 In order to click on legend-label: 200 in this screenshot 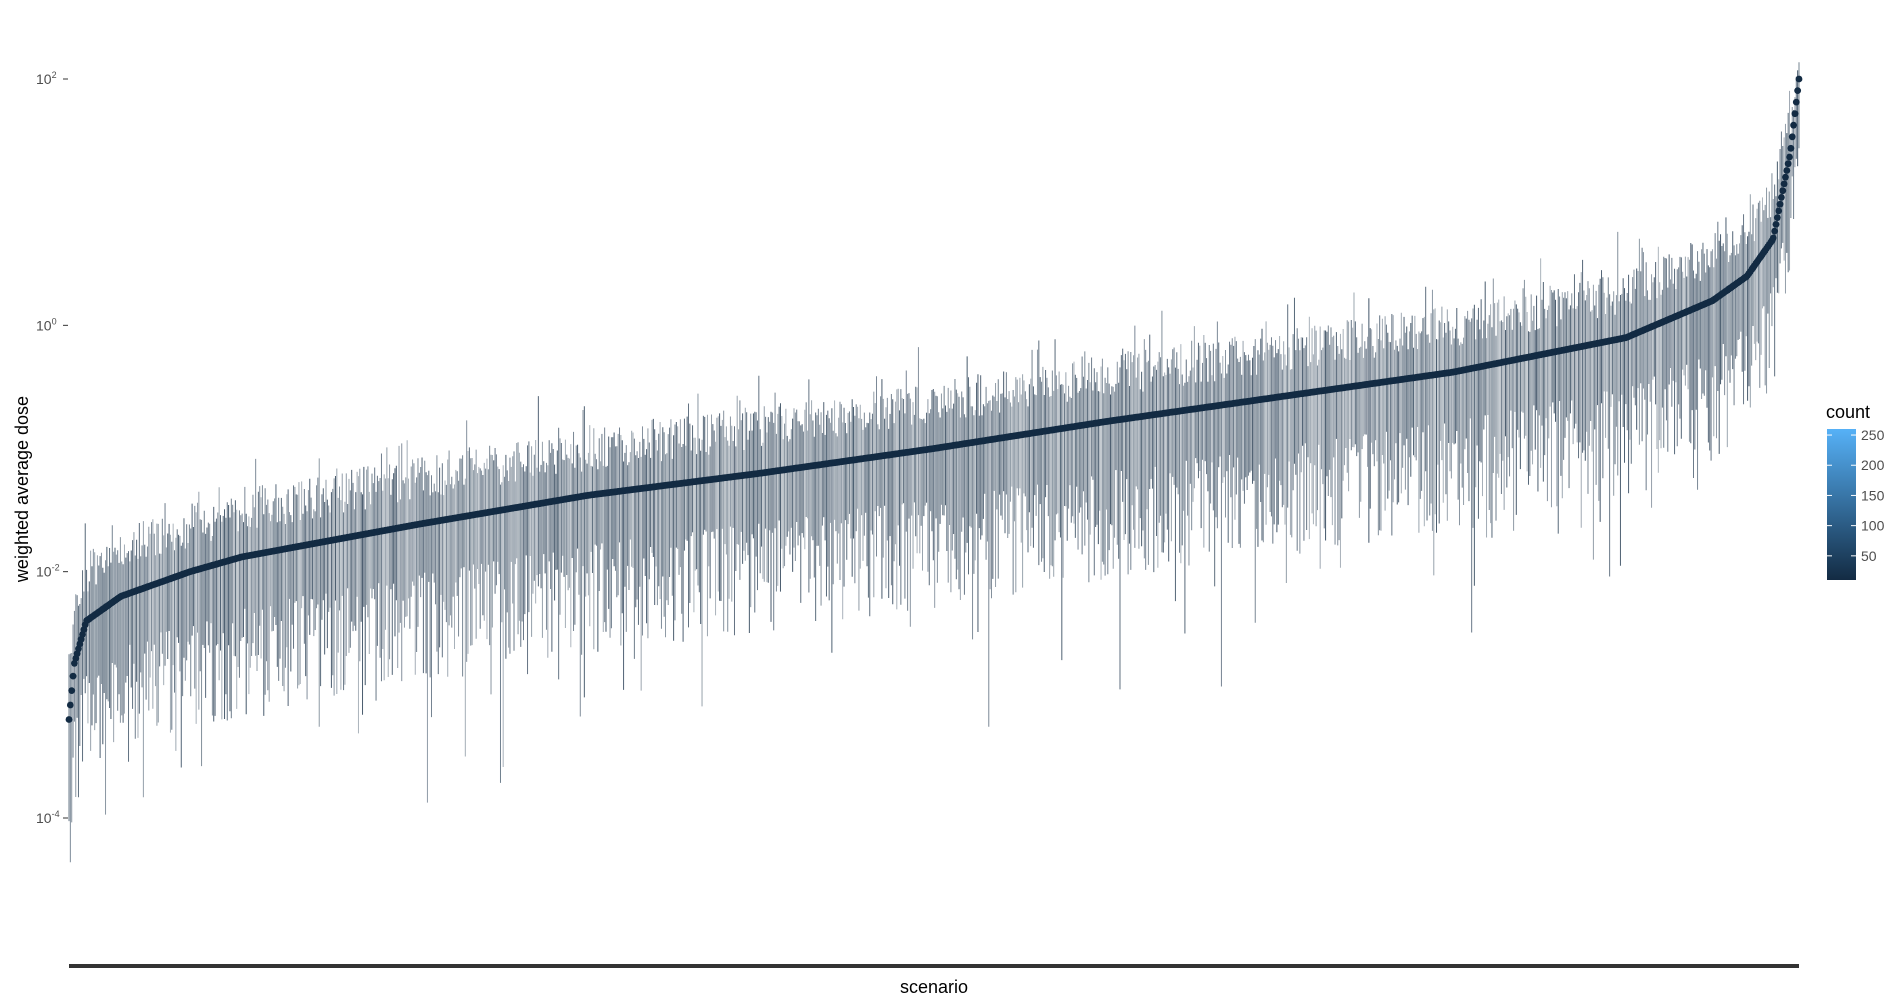, I will do `click(1873, 465)`.